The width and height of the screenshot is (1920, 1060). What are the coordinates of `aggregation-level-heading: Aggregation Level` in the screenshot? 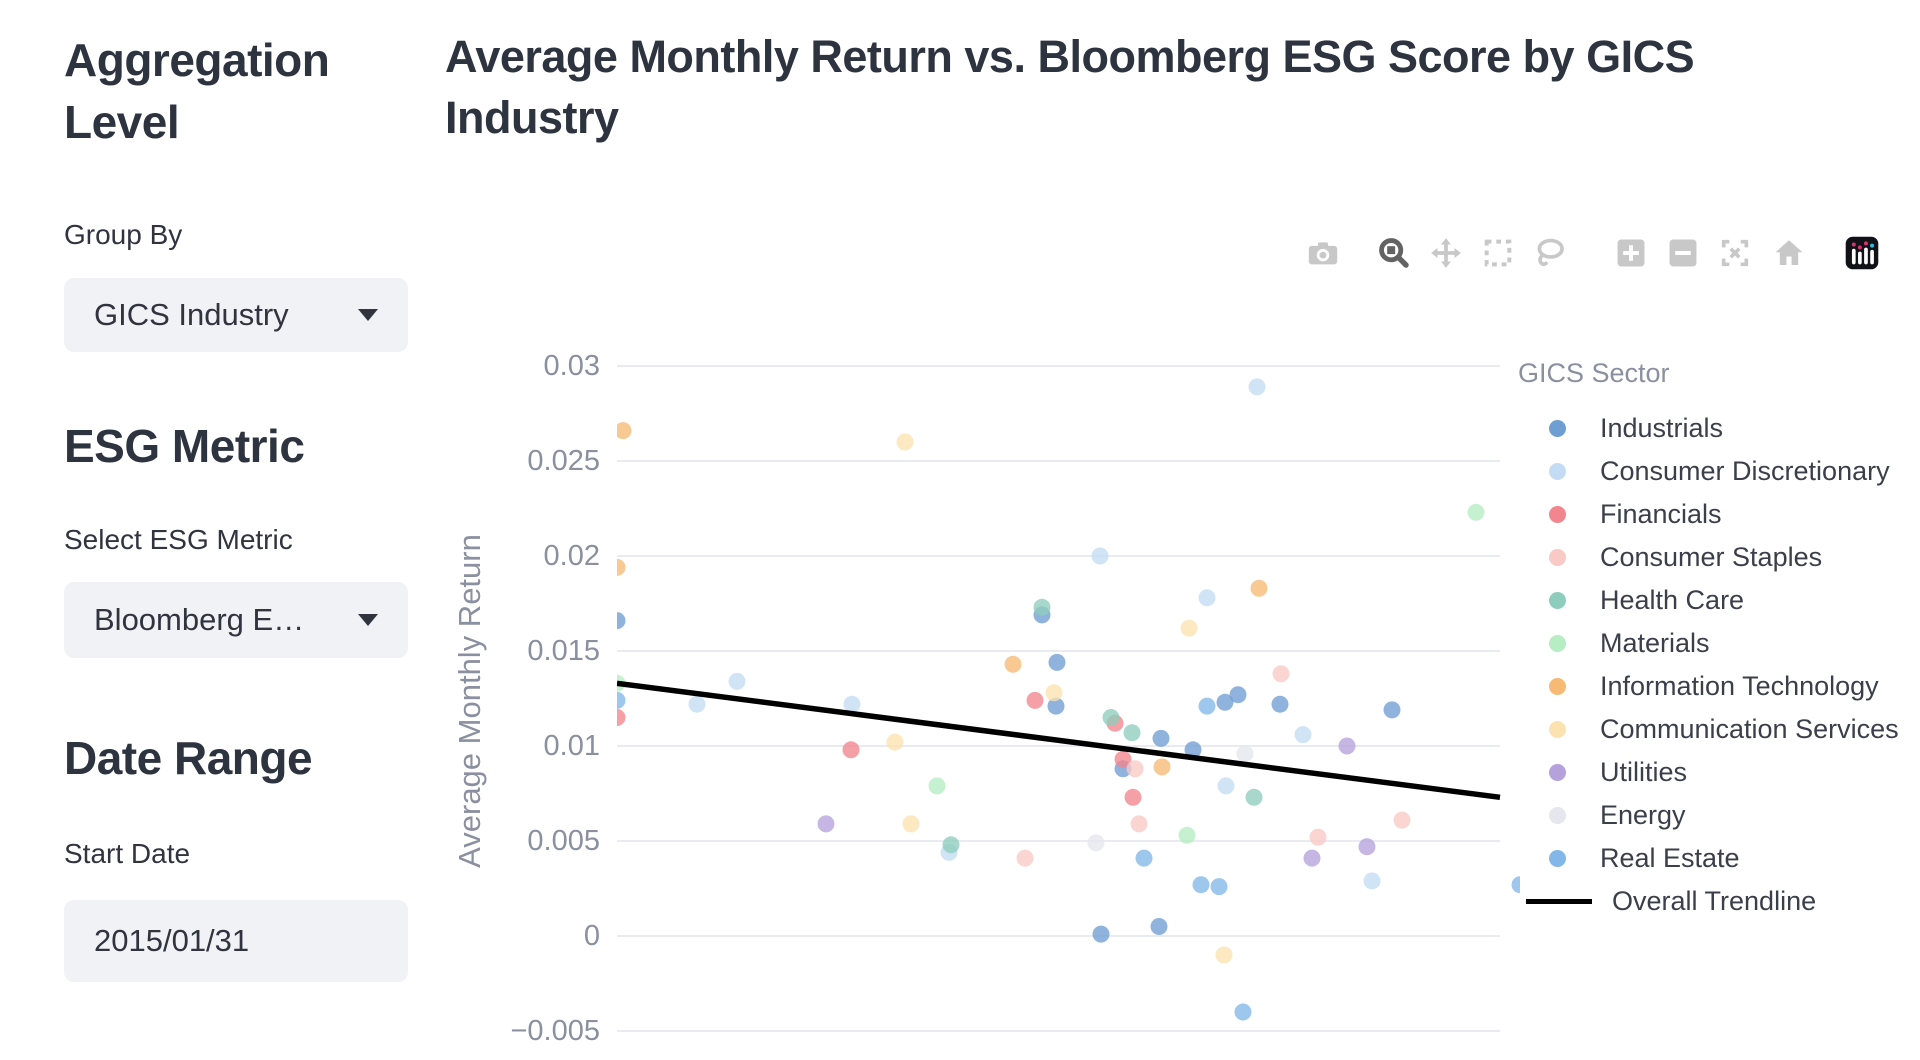 It's located at (197, 91).